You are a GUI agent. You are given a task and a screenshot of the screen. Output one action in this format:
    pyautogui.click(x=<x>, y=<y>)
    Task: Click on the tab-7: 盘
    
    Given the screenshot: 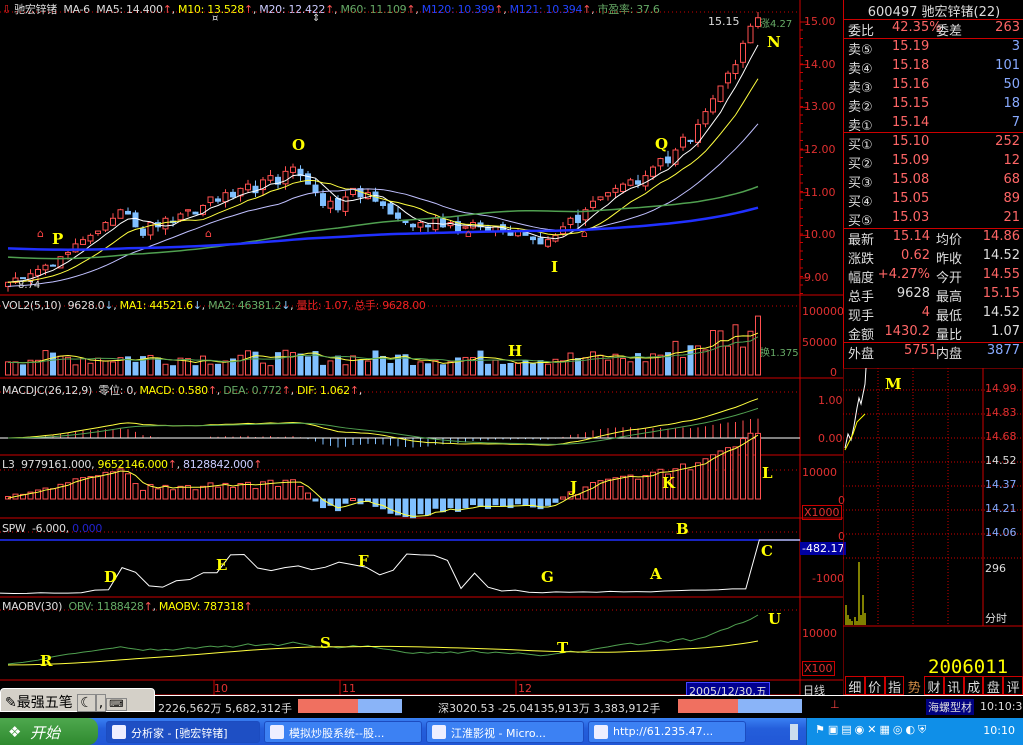 What is the action you would take?
    pyautogui.click(x=993, y=686)
    